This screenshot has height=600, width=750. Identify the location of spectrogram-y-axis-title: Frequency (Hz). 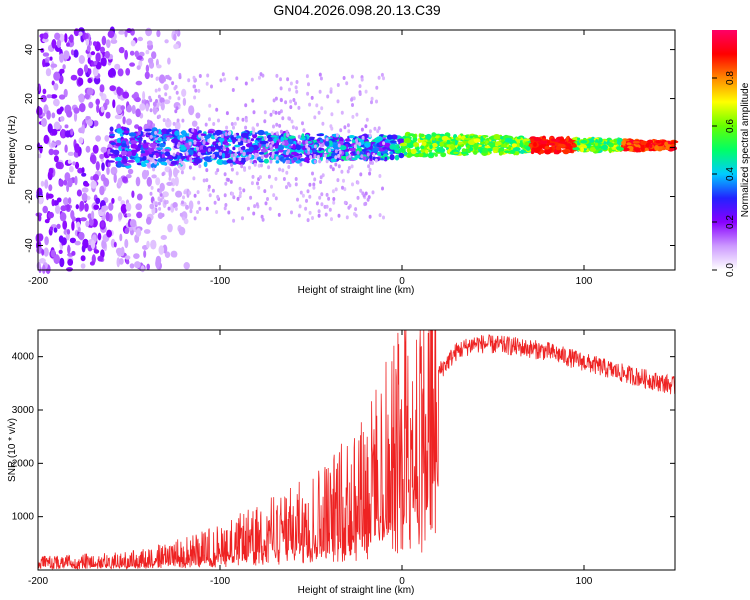
(12, 150).